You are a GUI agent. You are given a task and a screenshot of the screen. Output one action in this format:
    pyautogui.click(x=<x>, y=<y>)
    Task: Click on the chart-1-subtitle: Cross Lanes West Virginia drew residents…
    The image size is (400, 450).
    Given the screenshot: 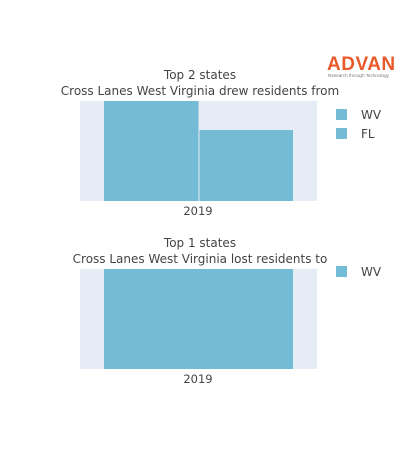 What is the action you would take?
    pyautogui.click(x=200, y=91)
    